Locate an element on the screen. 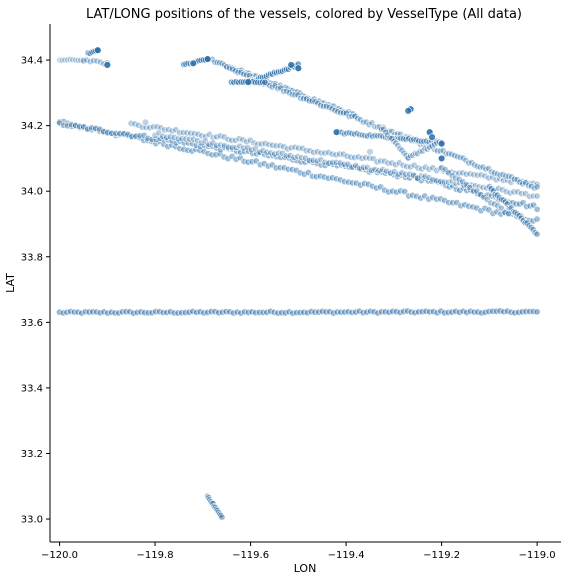  x-tick-label: −120.0 is located at coordinates (59, 555).